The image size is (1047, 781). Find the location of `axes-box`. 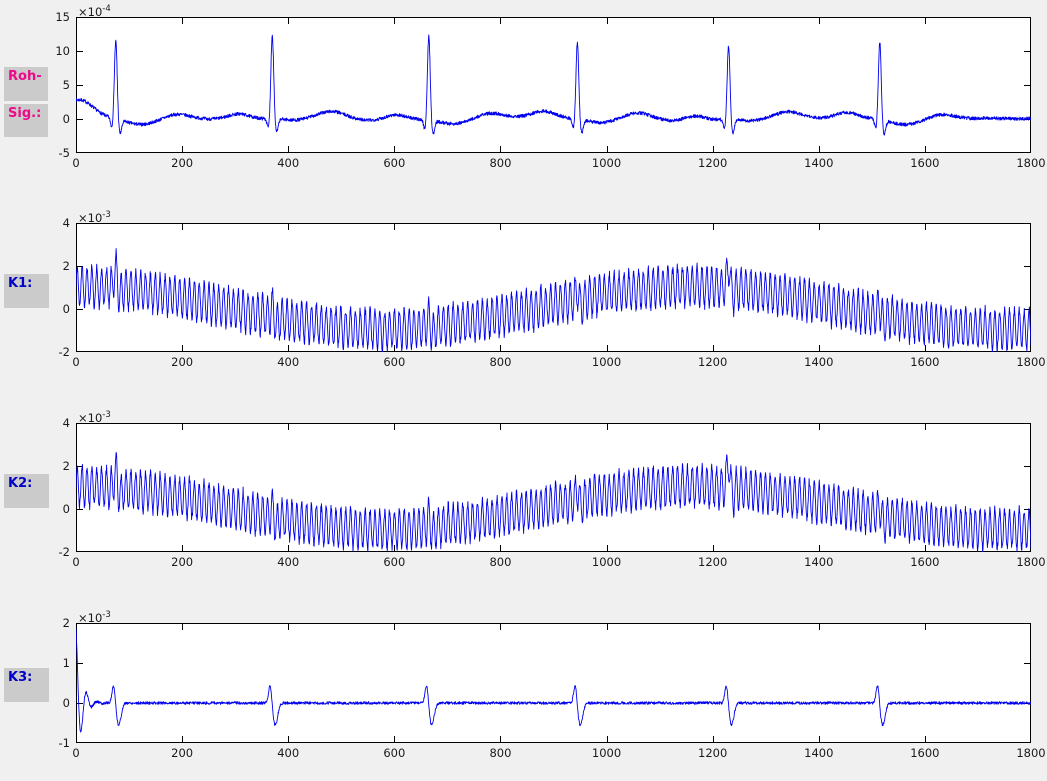

axes-box is located at coordinates (553, 683).